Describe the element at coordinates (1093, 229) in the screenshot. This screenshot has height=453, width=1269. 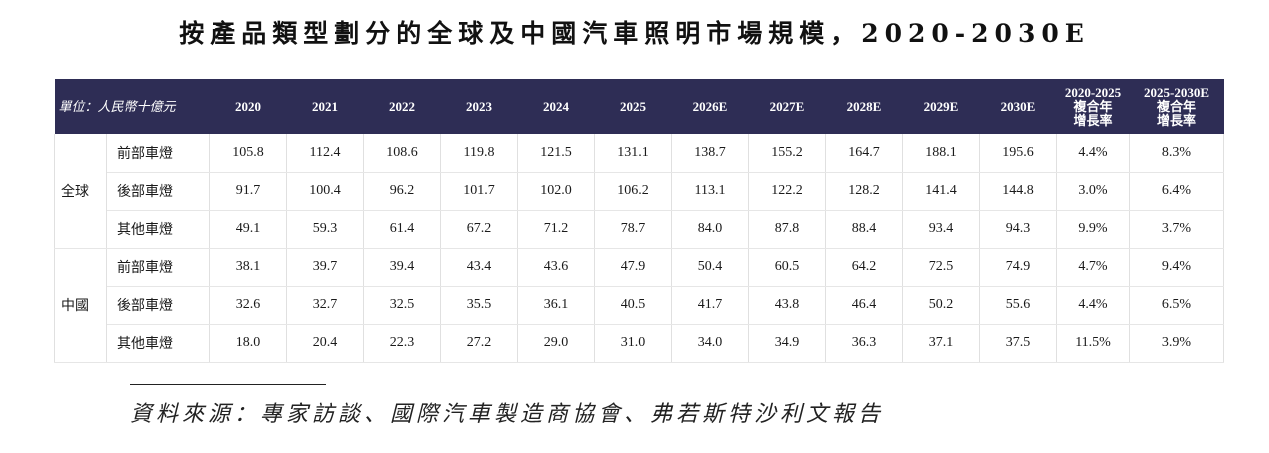
I see `value-cell: 9.9%` at that location.